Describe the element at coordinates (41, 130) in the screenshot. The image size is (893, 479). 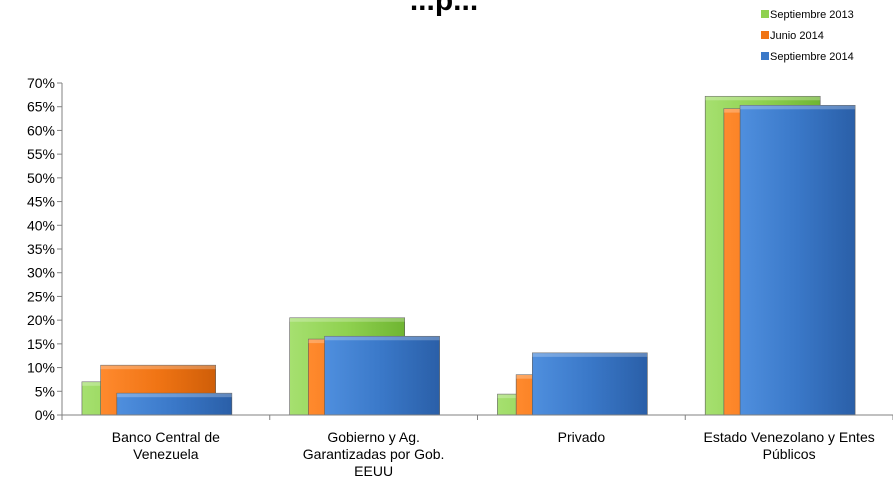
I see `y-tick-label: 60%` at that location.